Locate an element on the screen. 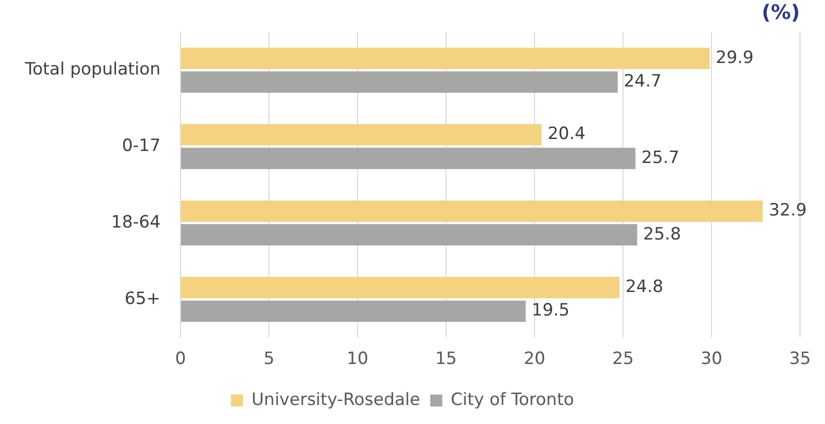  data-label: 19.5 is located at coordinates (551, 310).